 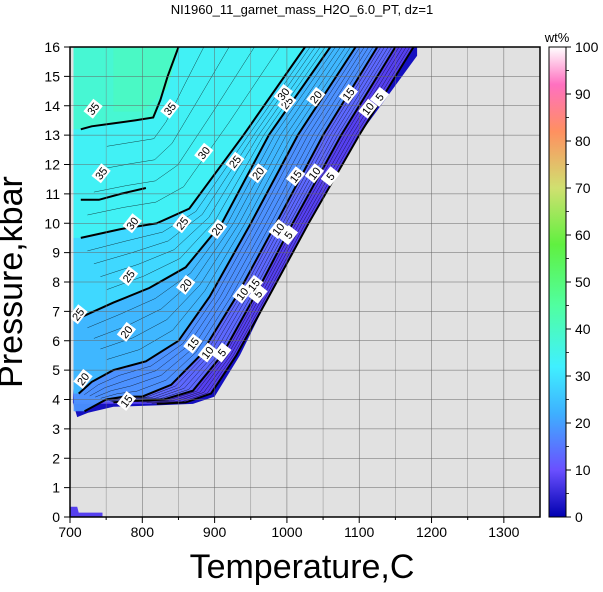 What do you see at coordinates (583, 329) in the screenshot?
I see `colorbar-tick-label: 40` at bounding box center [583, 329].